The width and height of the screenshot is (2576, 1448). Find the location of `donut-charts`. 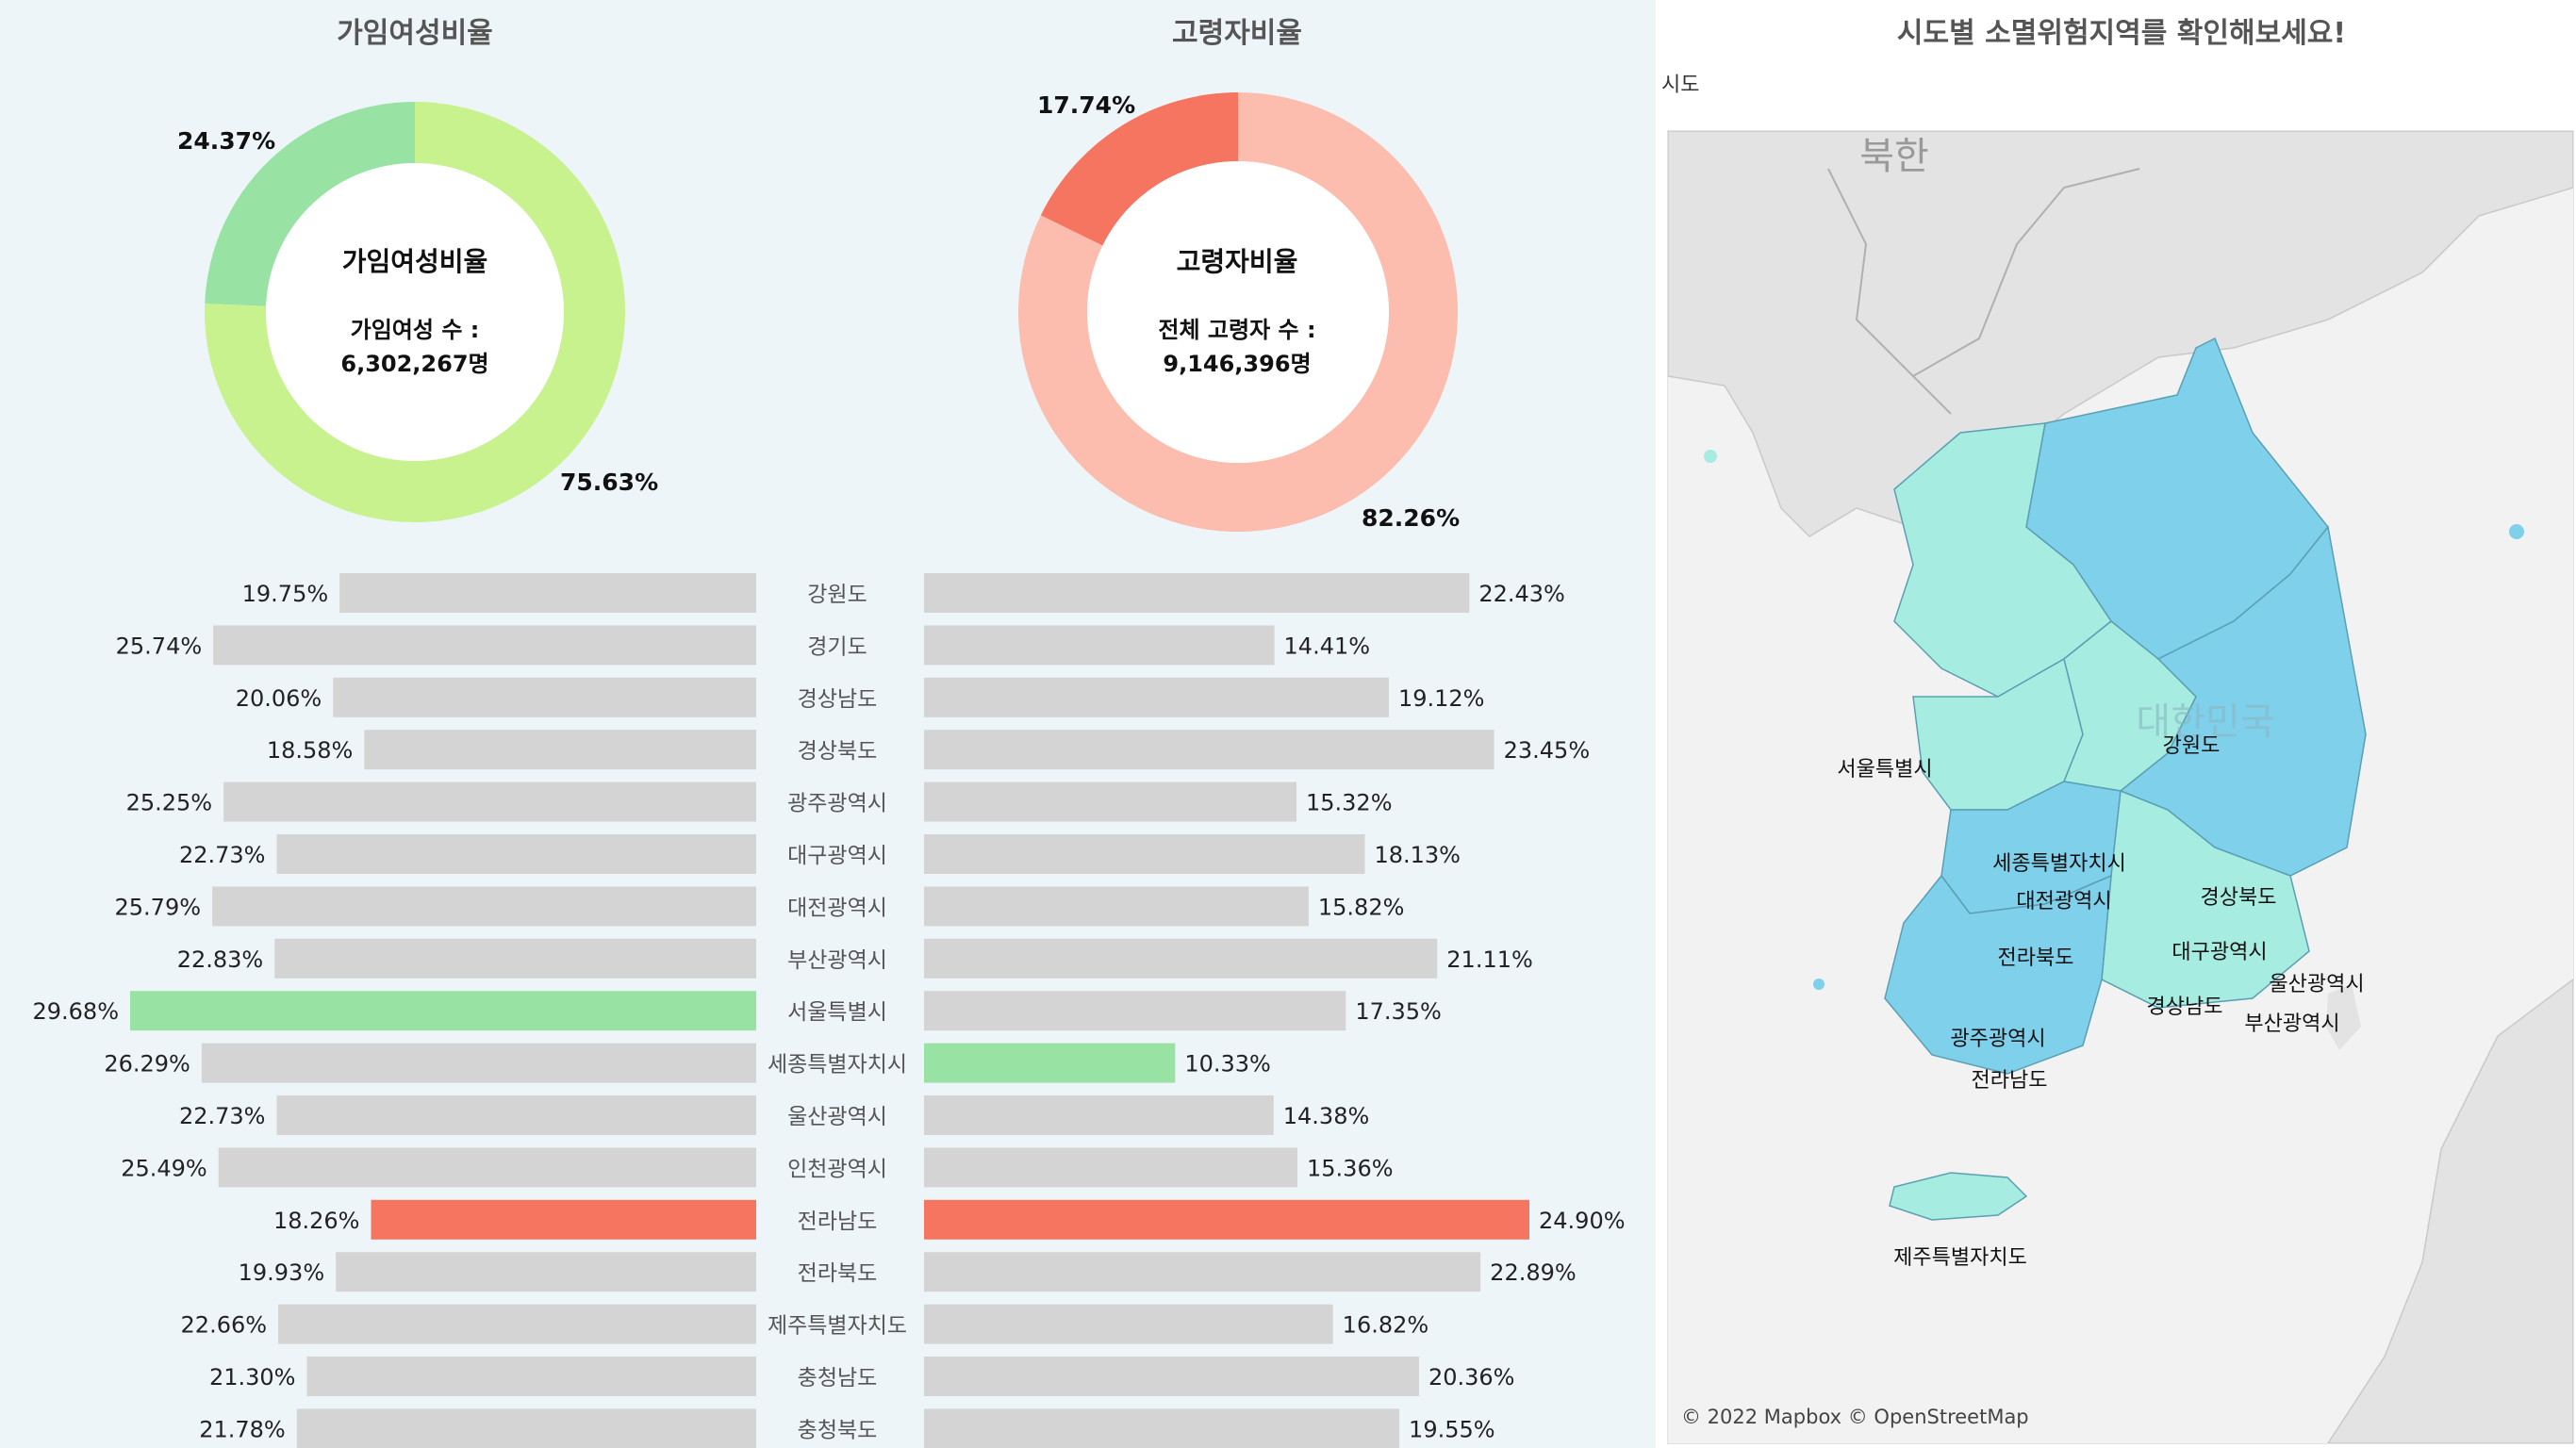

donut-charts is located at coordinates (831, 312).